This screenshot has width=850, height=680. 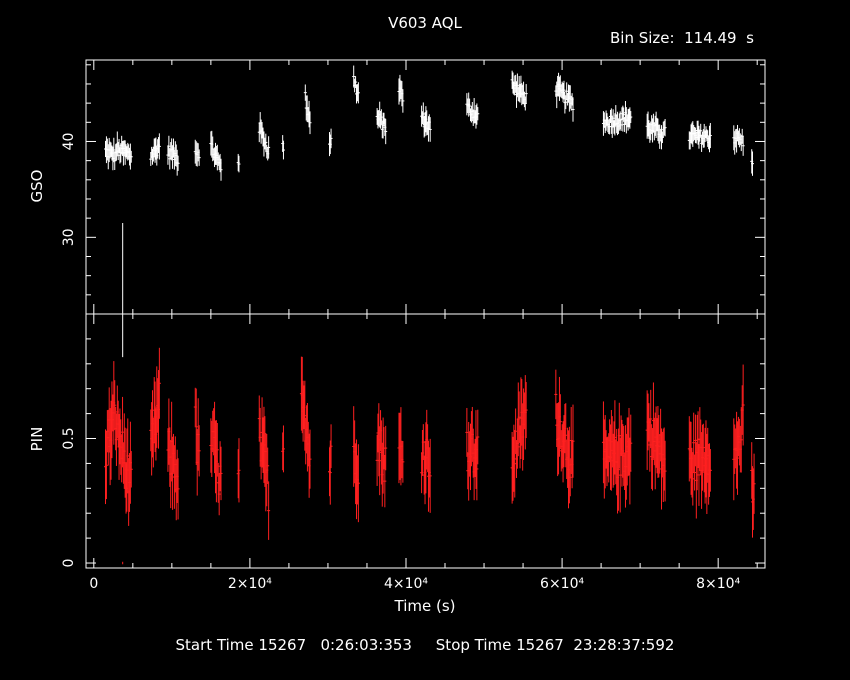 What do you see at coordinates (406, 584) in the screenshot?
I see `x-tick-label: 4×10⁴` at bounding box center [406, 584].